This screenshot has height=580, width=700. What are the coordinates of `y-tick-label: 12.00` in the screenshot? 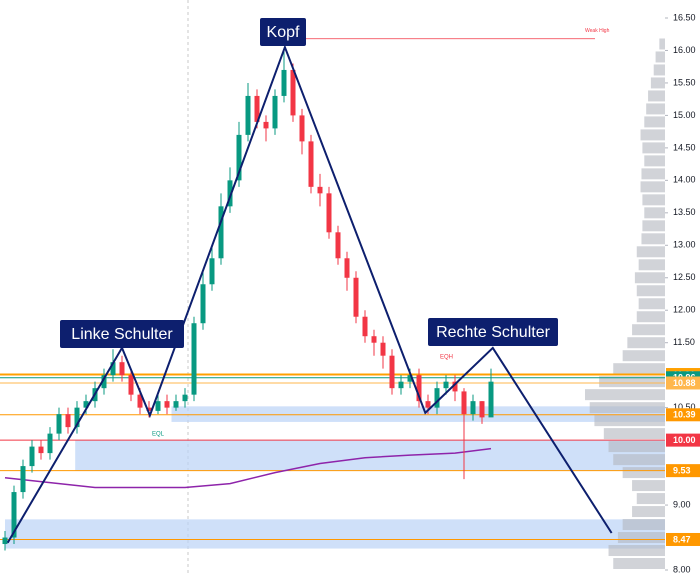 It's located at (684, 310).